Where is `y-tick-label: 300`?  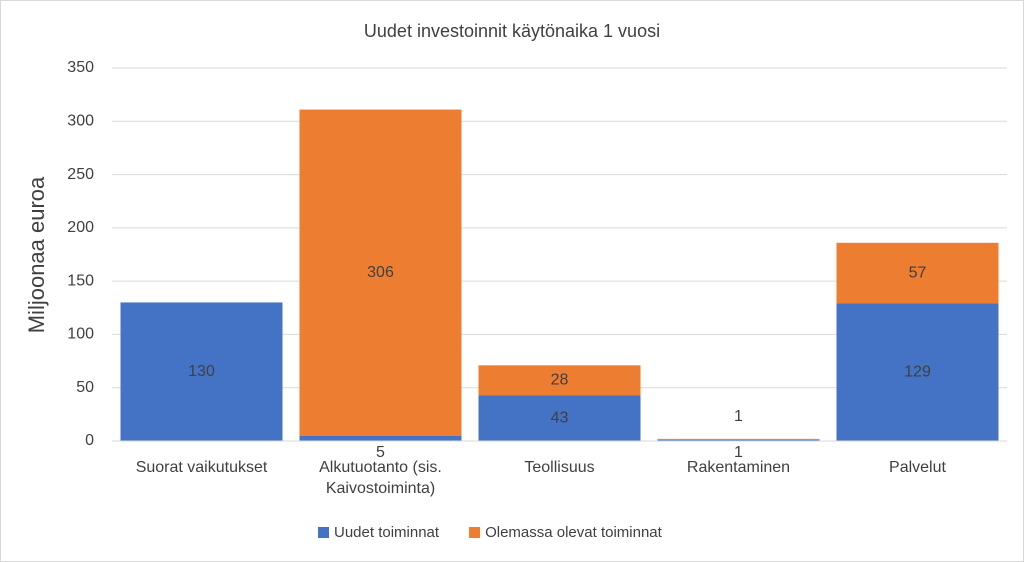 y-tick-label: 300 is located at coordinates (80, 121).